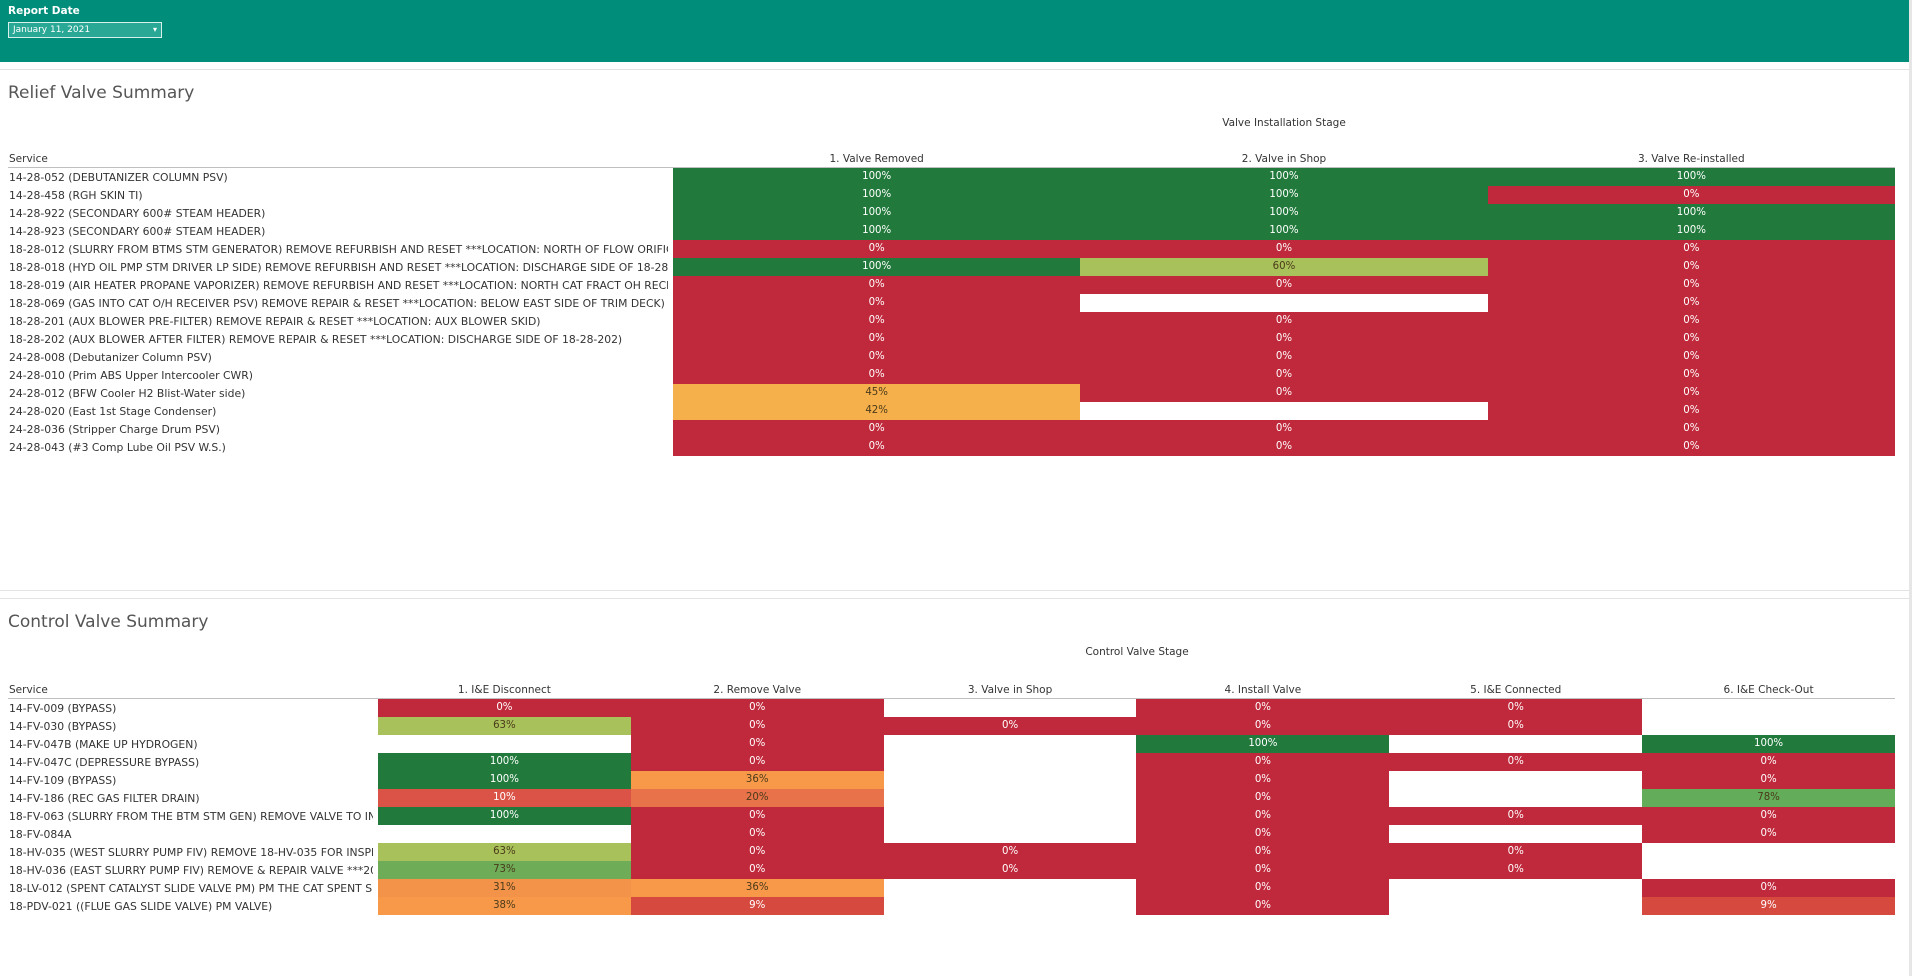 Image resolution: width=1912 pixels, height=976 pixels. Describe the element at coordinates (504, 888) in the screenshot. I see `table-cell: 31%` at that location.